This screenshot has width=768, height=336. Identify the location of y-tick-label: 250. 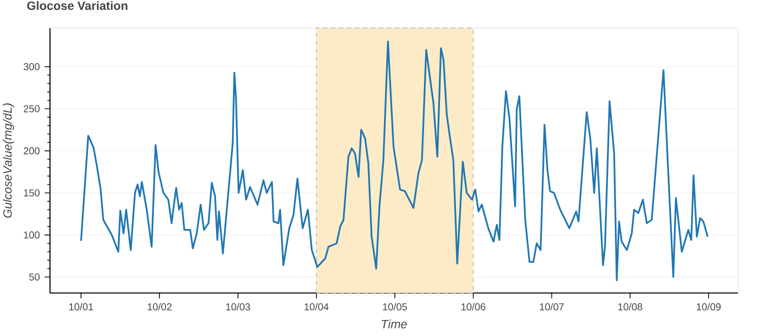
(32, 108).